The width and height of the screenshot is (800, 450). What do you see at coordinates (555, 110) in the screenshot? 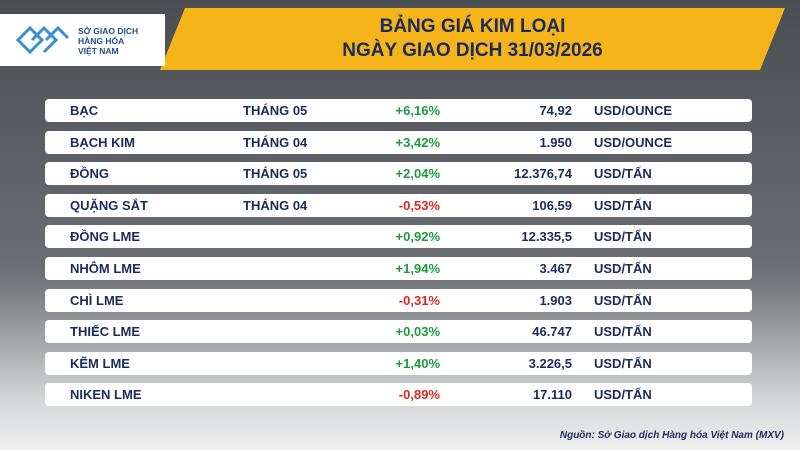
I see `price: 74,92` at bounding box center [555, 110].